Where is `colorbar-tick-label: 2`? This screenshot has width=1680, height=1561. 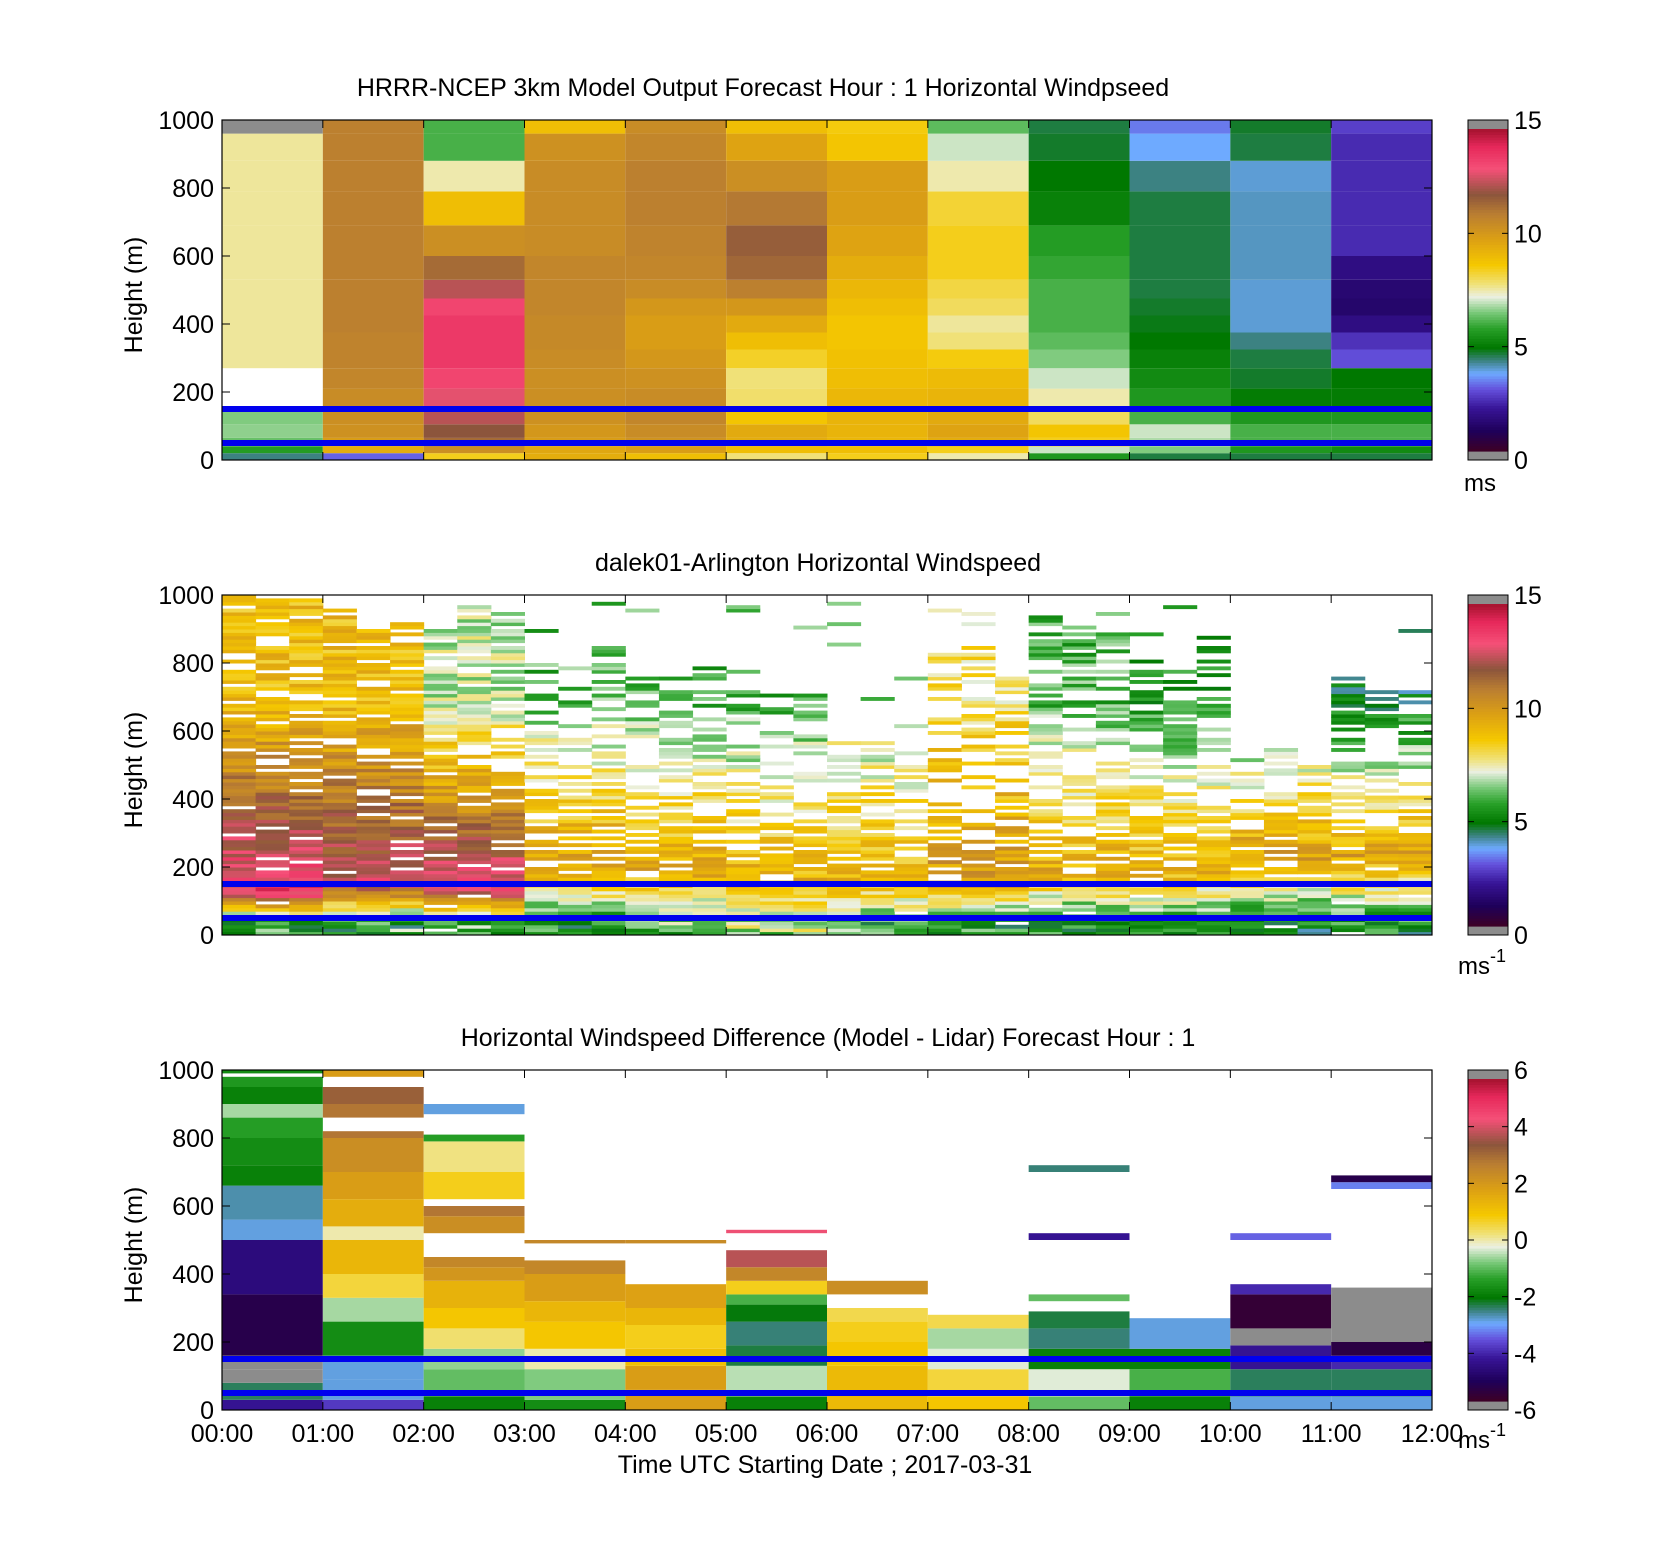 colorbar-tick-label: 2 is located at coordinates (1521, 1184).